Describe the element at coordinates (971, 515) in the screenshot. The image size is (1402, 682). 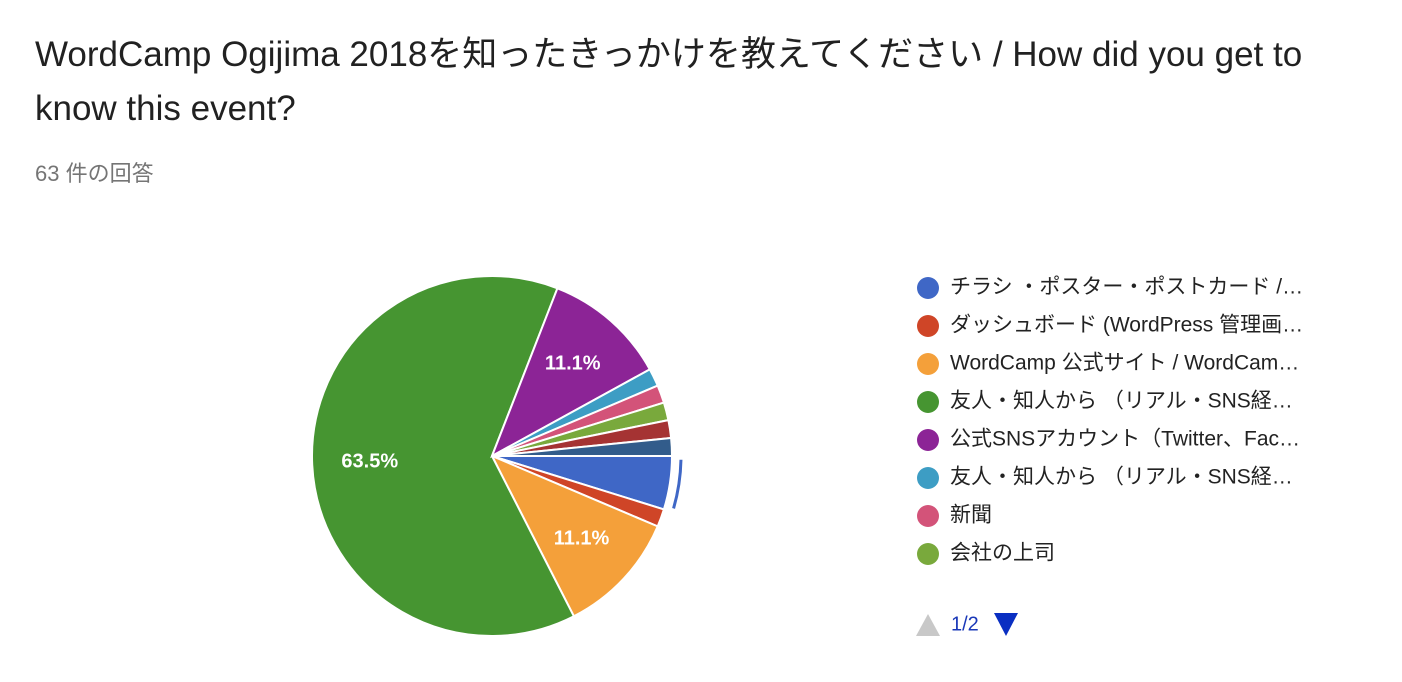
I see `legend-label: 新聞` at that location.